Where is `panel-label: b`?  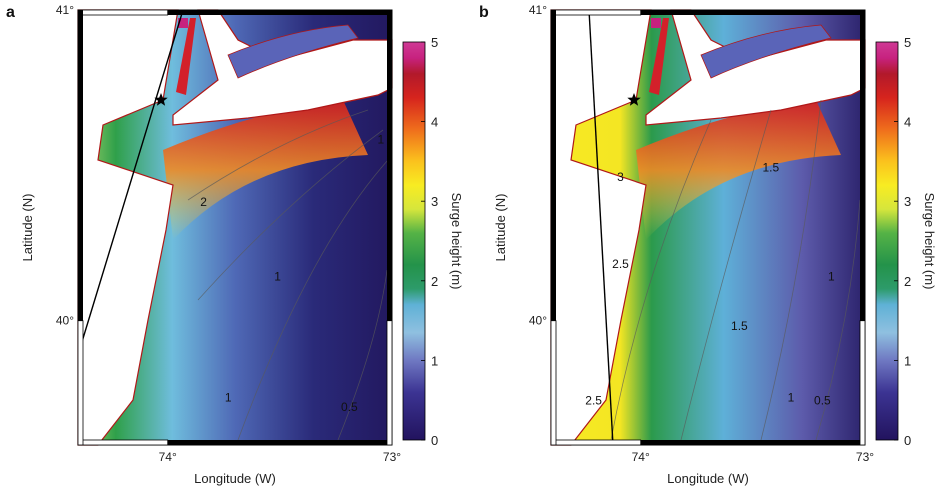
panel-label: b is located at coordinates (484, 12).